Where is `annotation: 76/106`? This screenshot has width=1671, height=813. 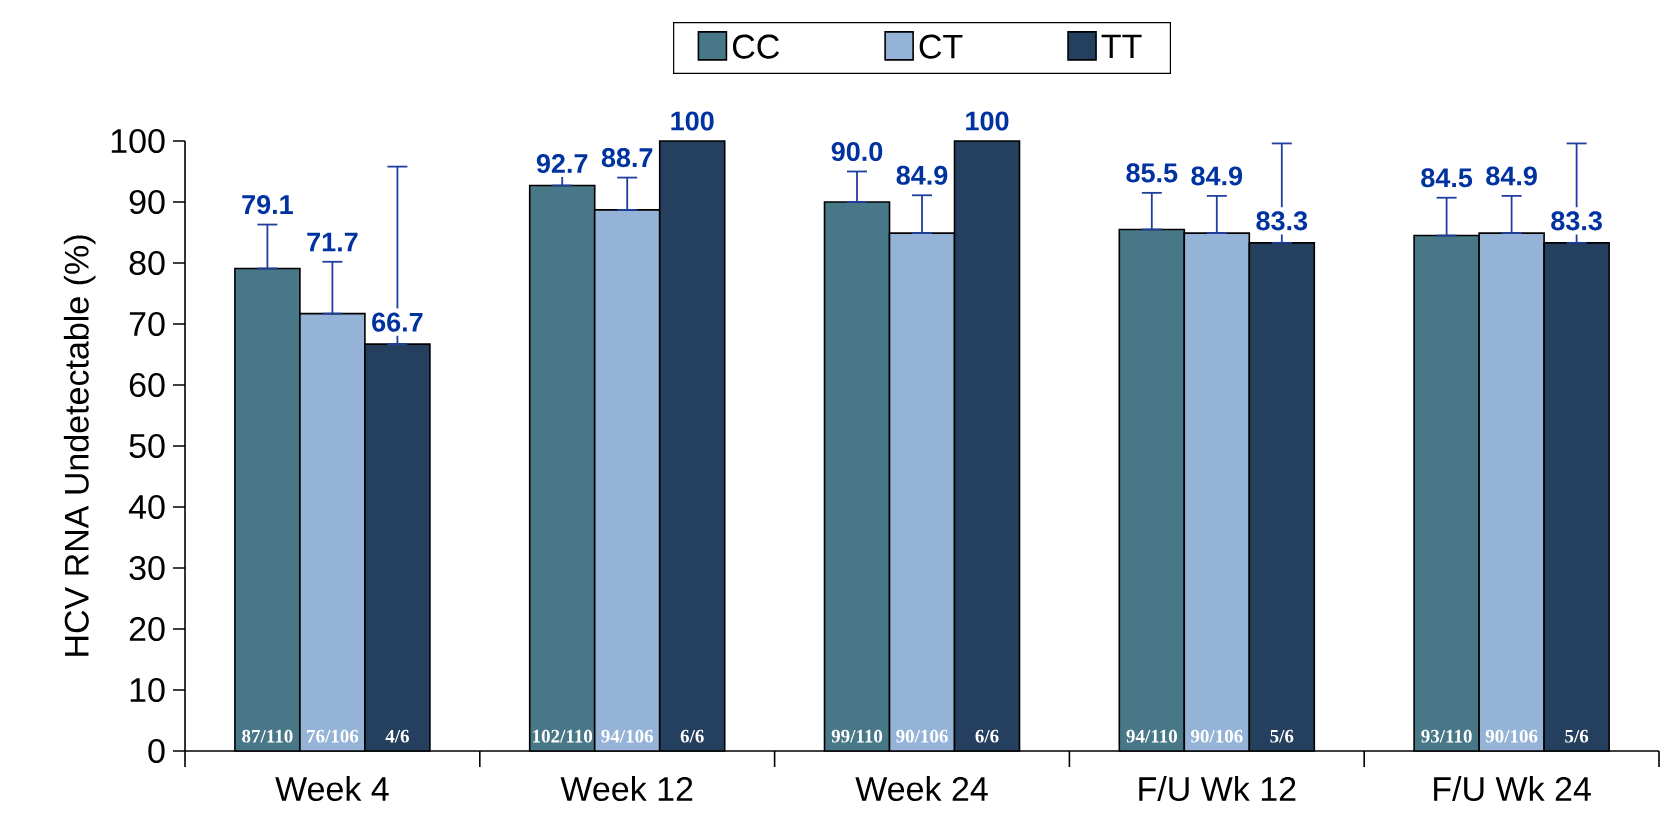
annotation: 76/106 is located at coordinates (333, 736).